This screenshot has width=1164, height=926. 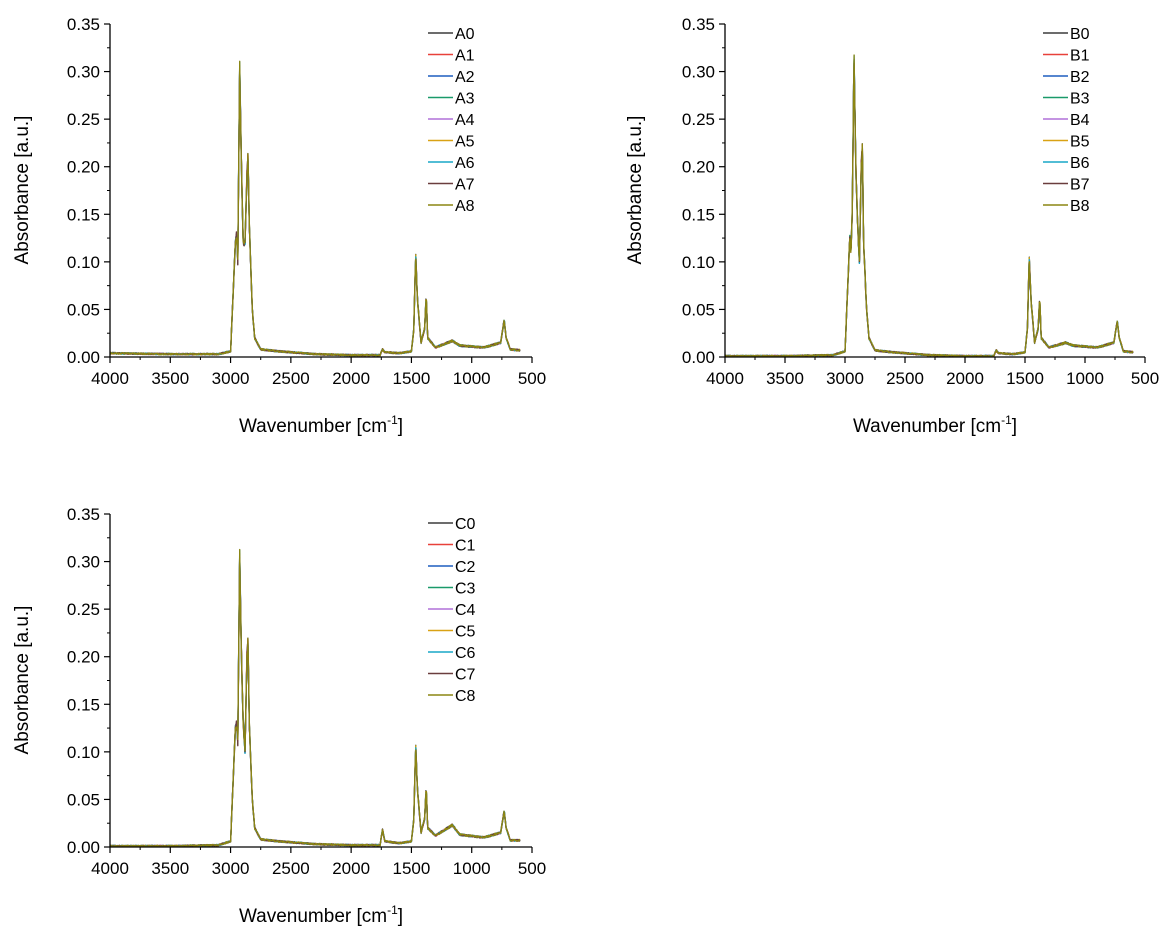 What do you see at coordinates (465, 567) in the screenshot?
I see `legend-label: C2` at bounding box center [465, 567].